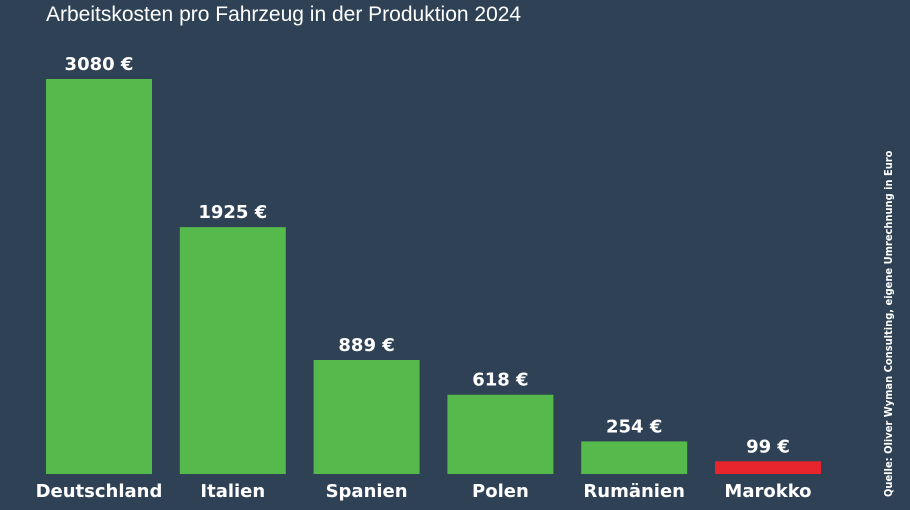 Image resolution: width=910 pixels, height=510 pixels. What do you see at coordinates (500, 434) in the screenshot?
I see `bar-polen` at bounding box center [500, 434].